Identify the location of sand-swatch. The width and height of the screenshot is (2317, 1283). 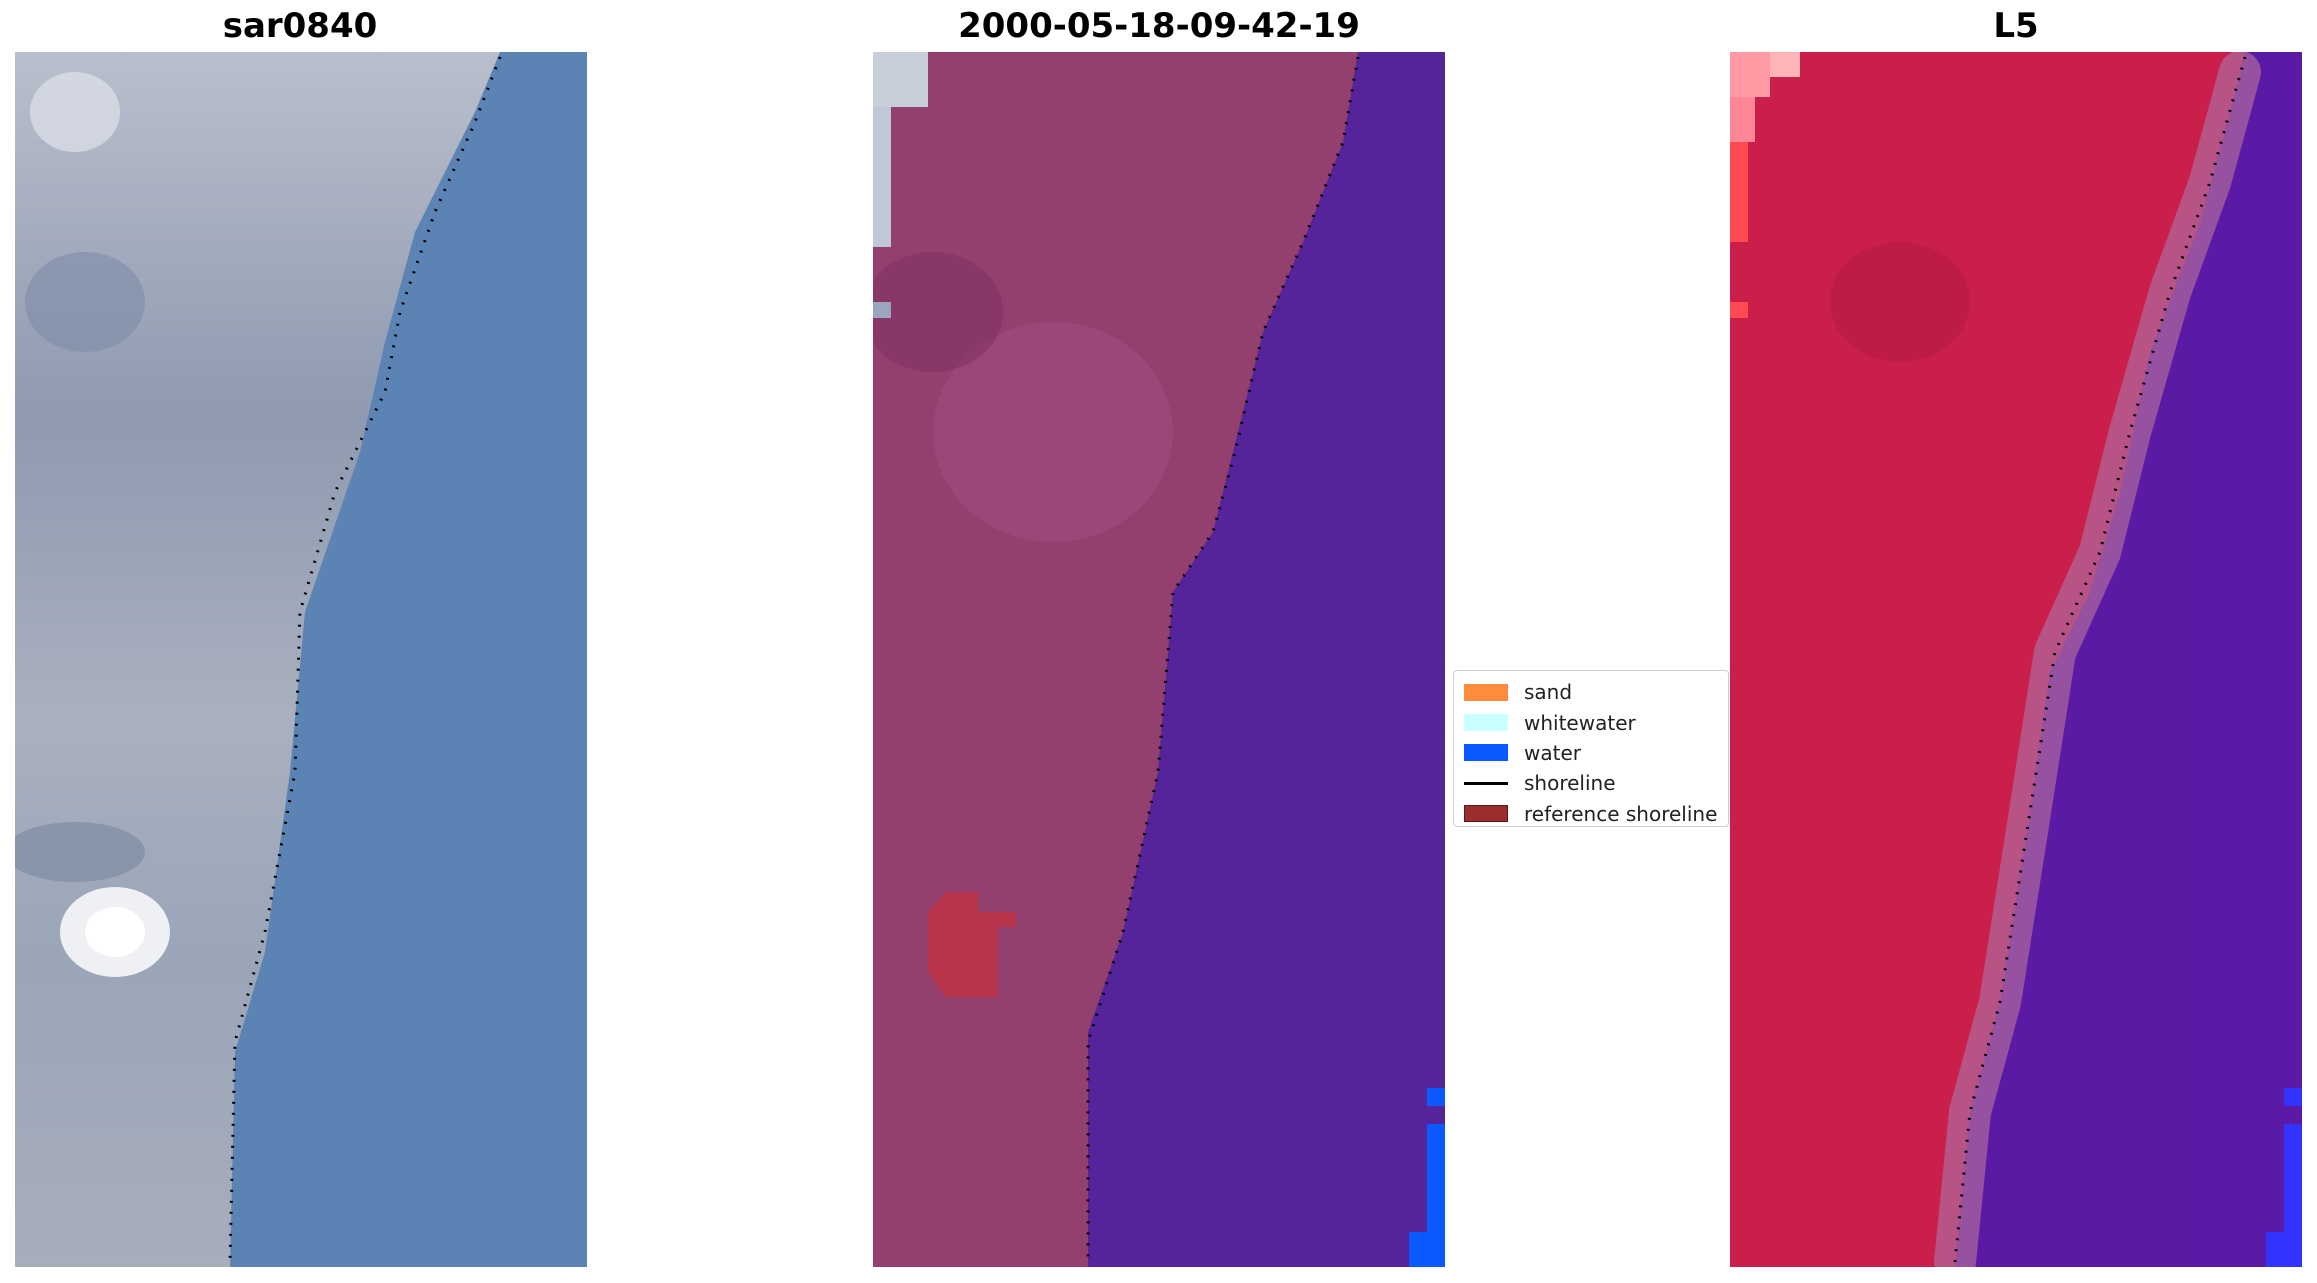
(1486, 692).